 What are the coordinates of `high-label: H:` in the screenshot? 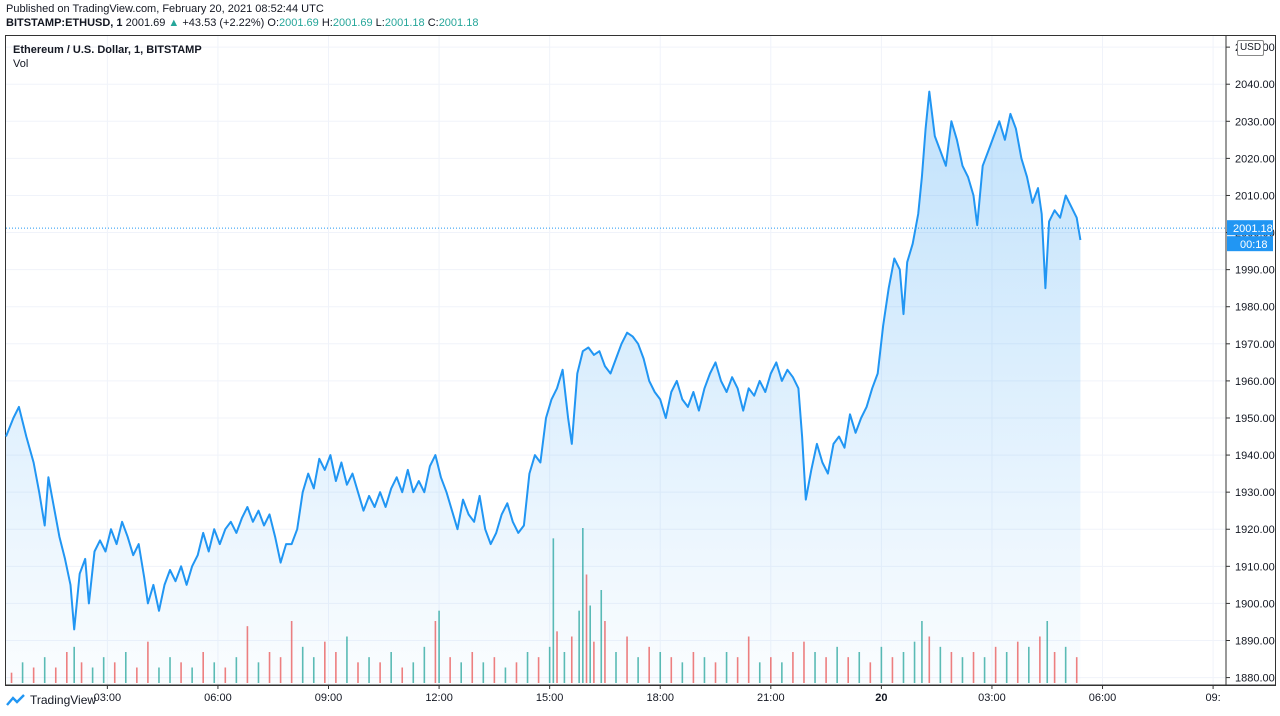 It's located at (327, 23).